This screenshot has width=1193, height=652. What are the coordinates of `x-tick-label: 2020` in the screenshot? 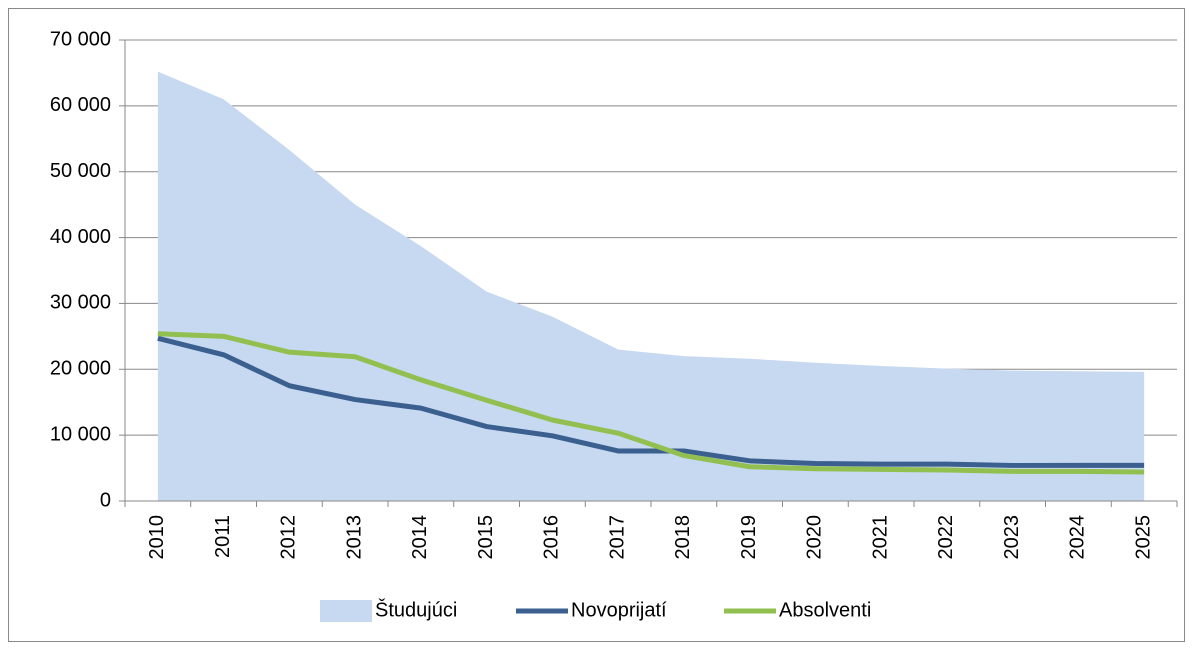 It's located at (815, 537).